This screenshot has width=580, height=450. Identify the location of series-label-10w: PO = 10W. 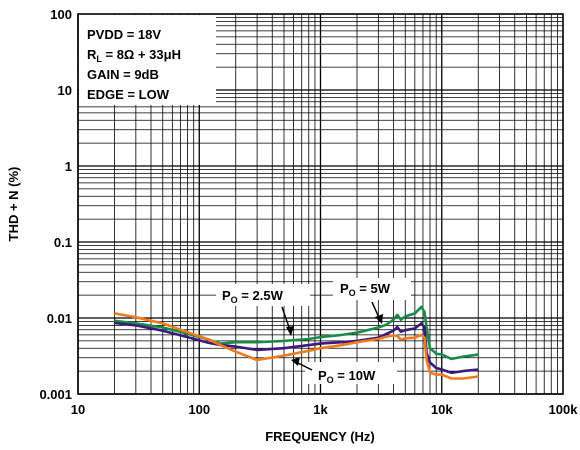
(344, 371).